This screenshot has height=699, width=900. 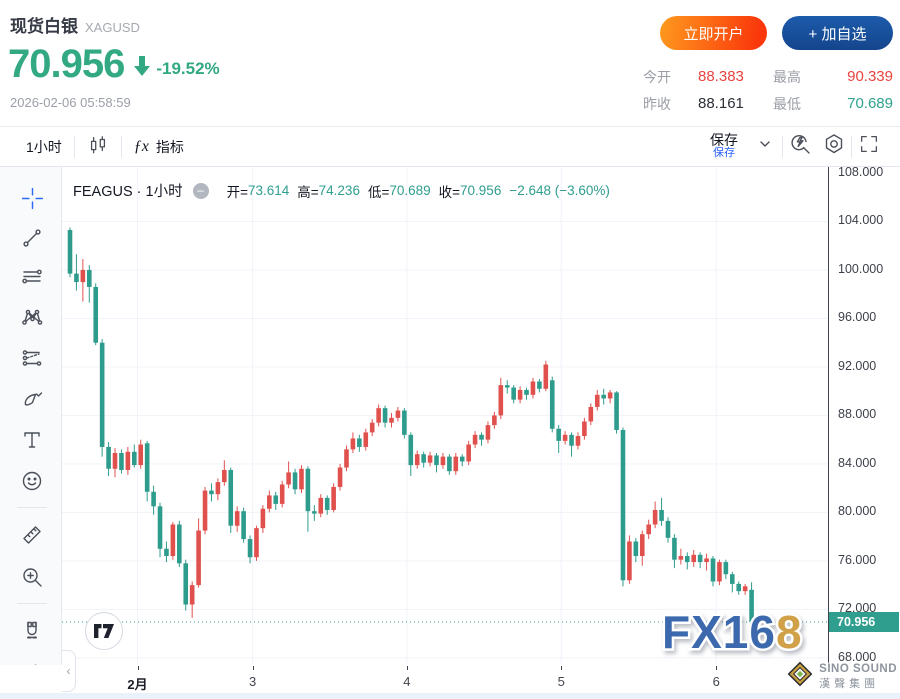 I want to click on time-tick-label: 5, so click(x=561, y=681).